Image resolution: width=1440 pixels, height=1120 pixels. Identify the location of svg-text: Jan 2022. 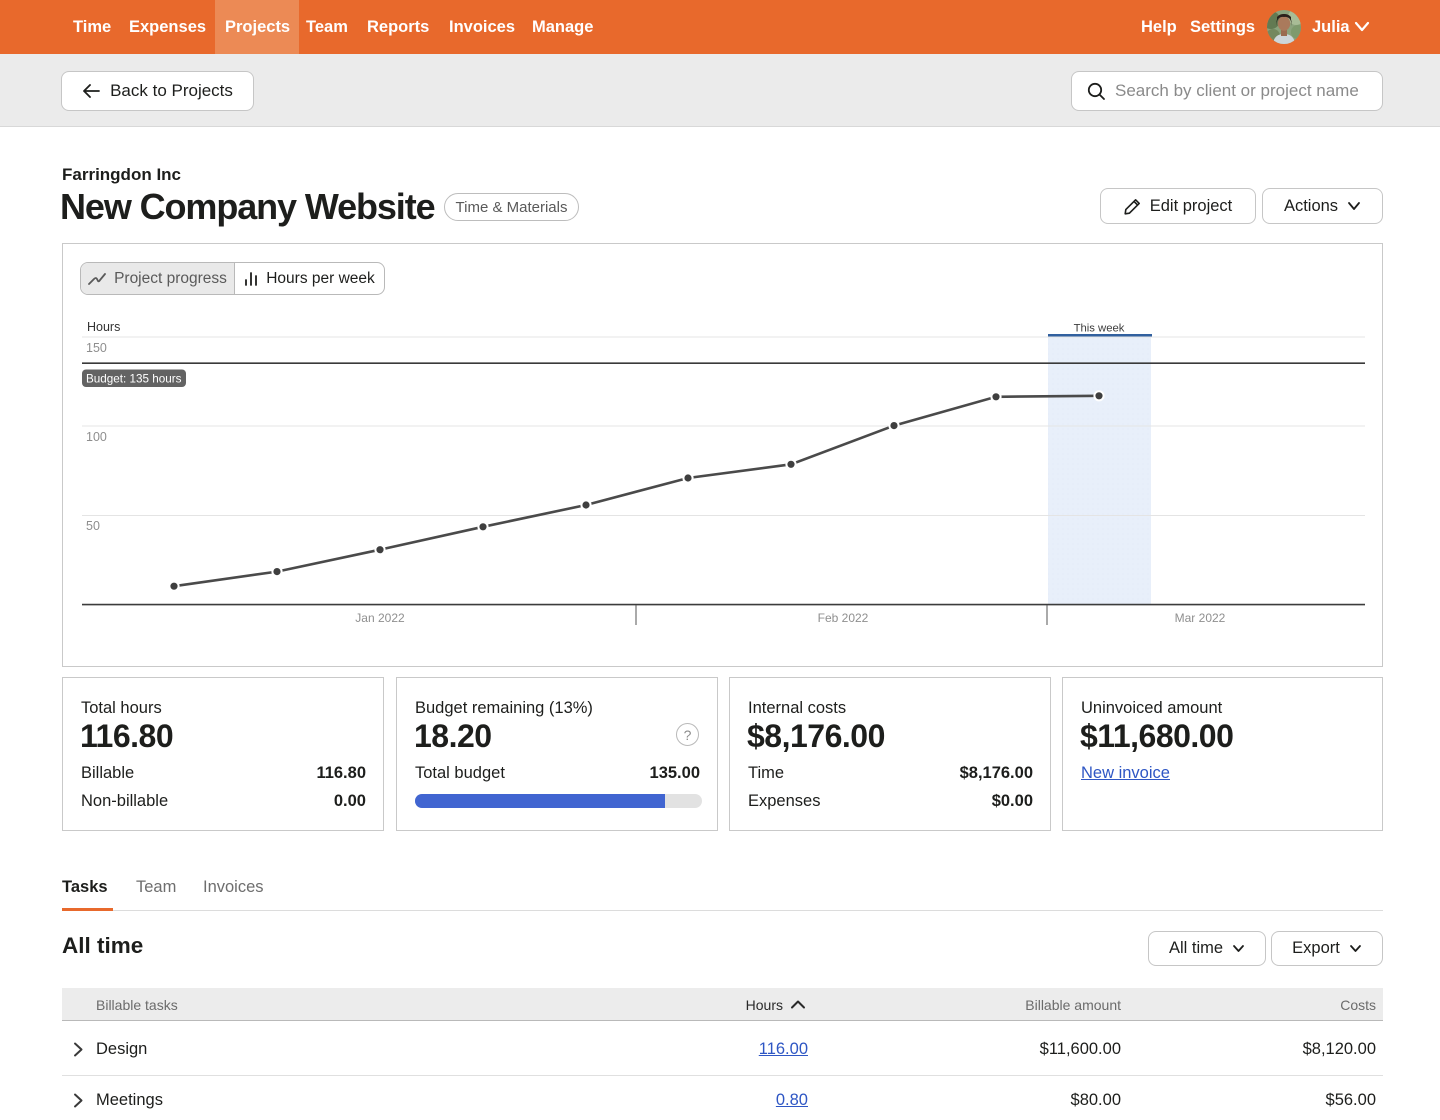
(380, 618).